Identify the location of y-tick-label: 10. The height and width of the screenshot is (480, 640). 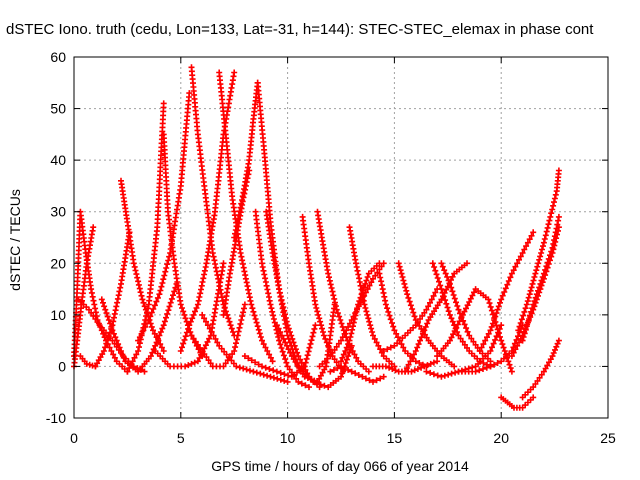
(58, 315).